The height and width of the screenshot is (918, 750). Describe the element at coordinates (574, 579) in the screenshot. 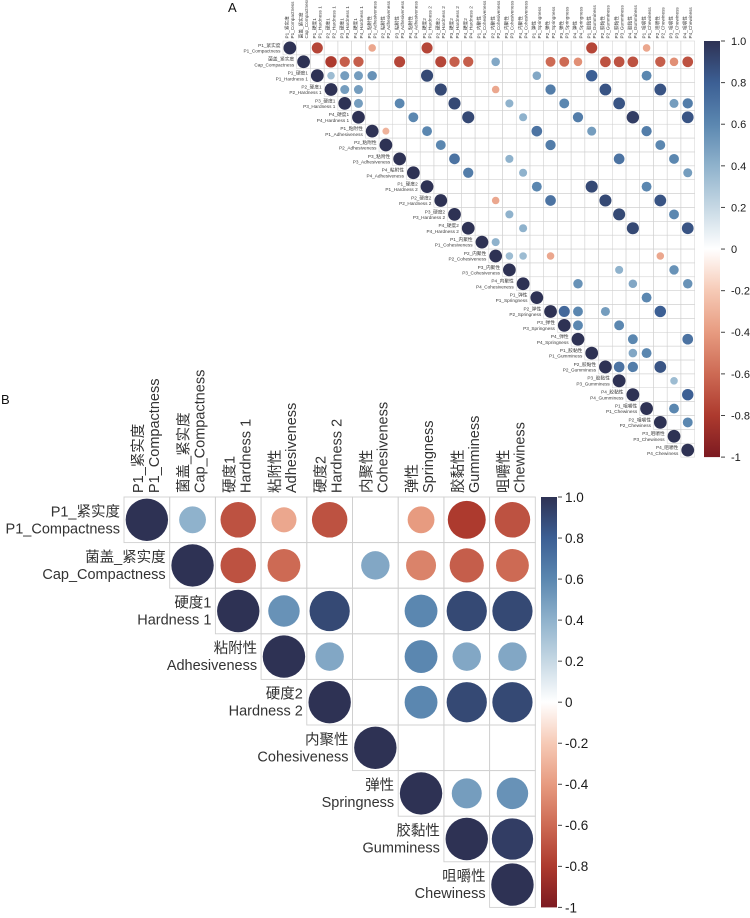

I see `colorbar-tick-label: 0.6` at that location.